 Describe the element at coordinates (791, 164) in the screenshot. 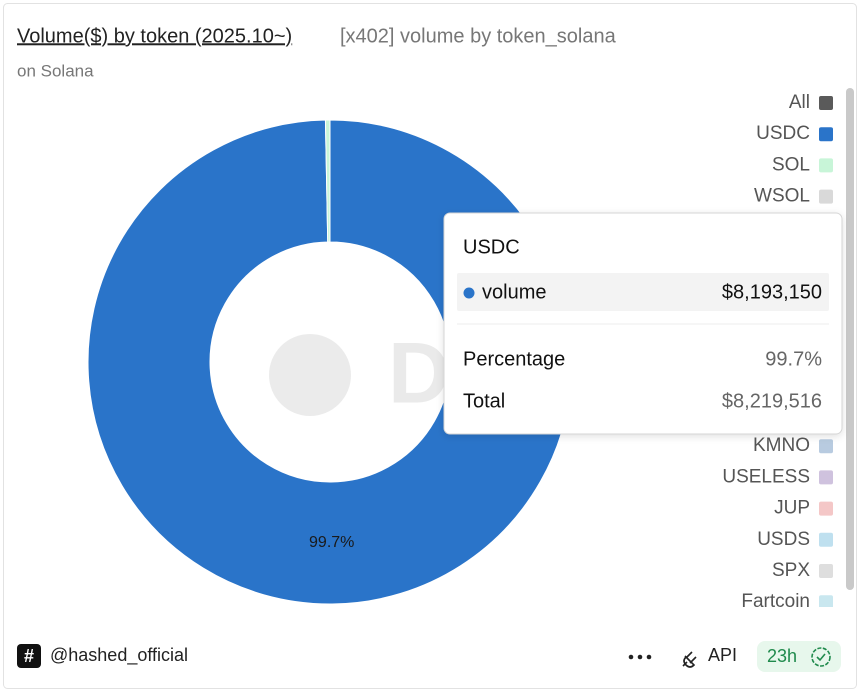

I see `legend-label: SOL` at that location.